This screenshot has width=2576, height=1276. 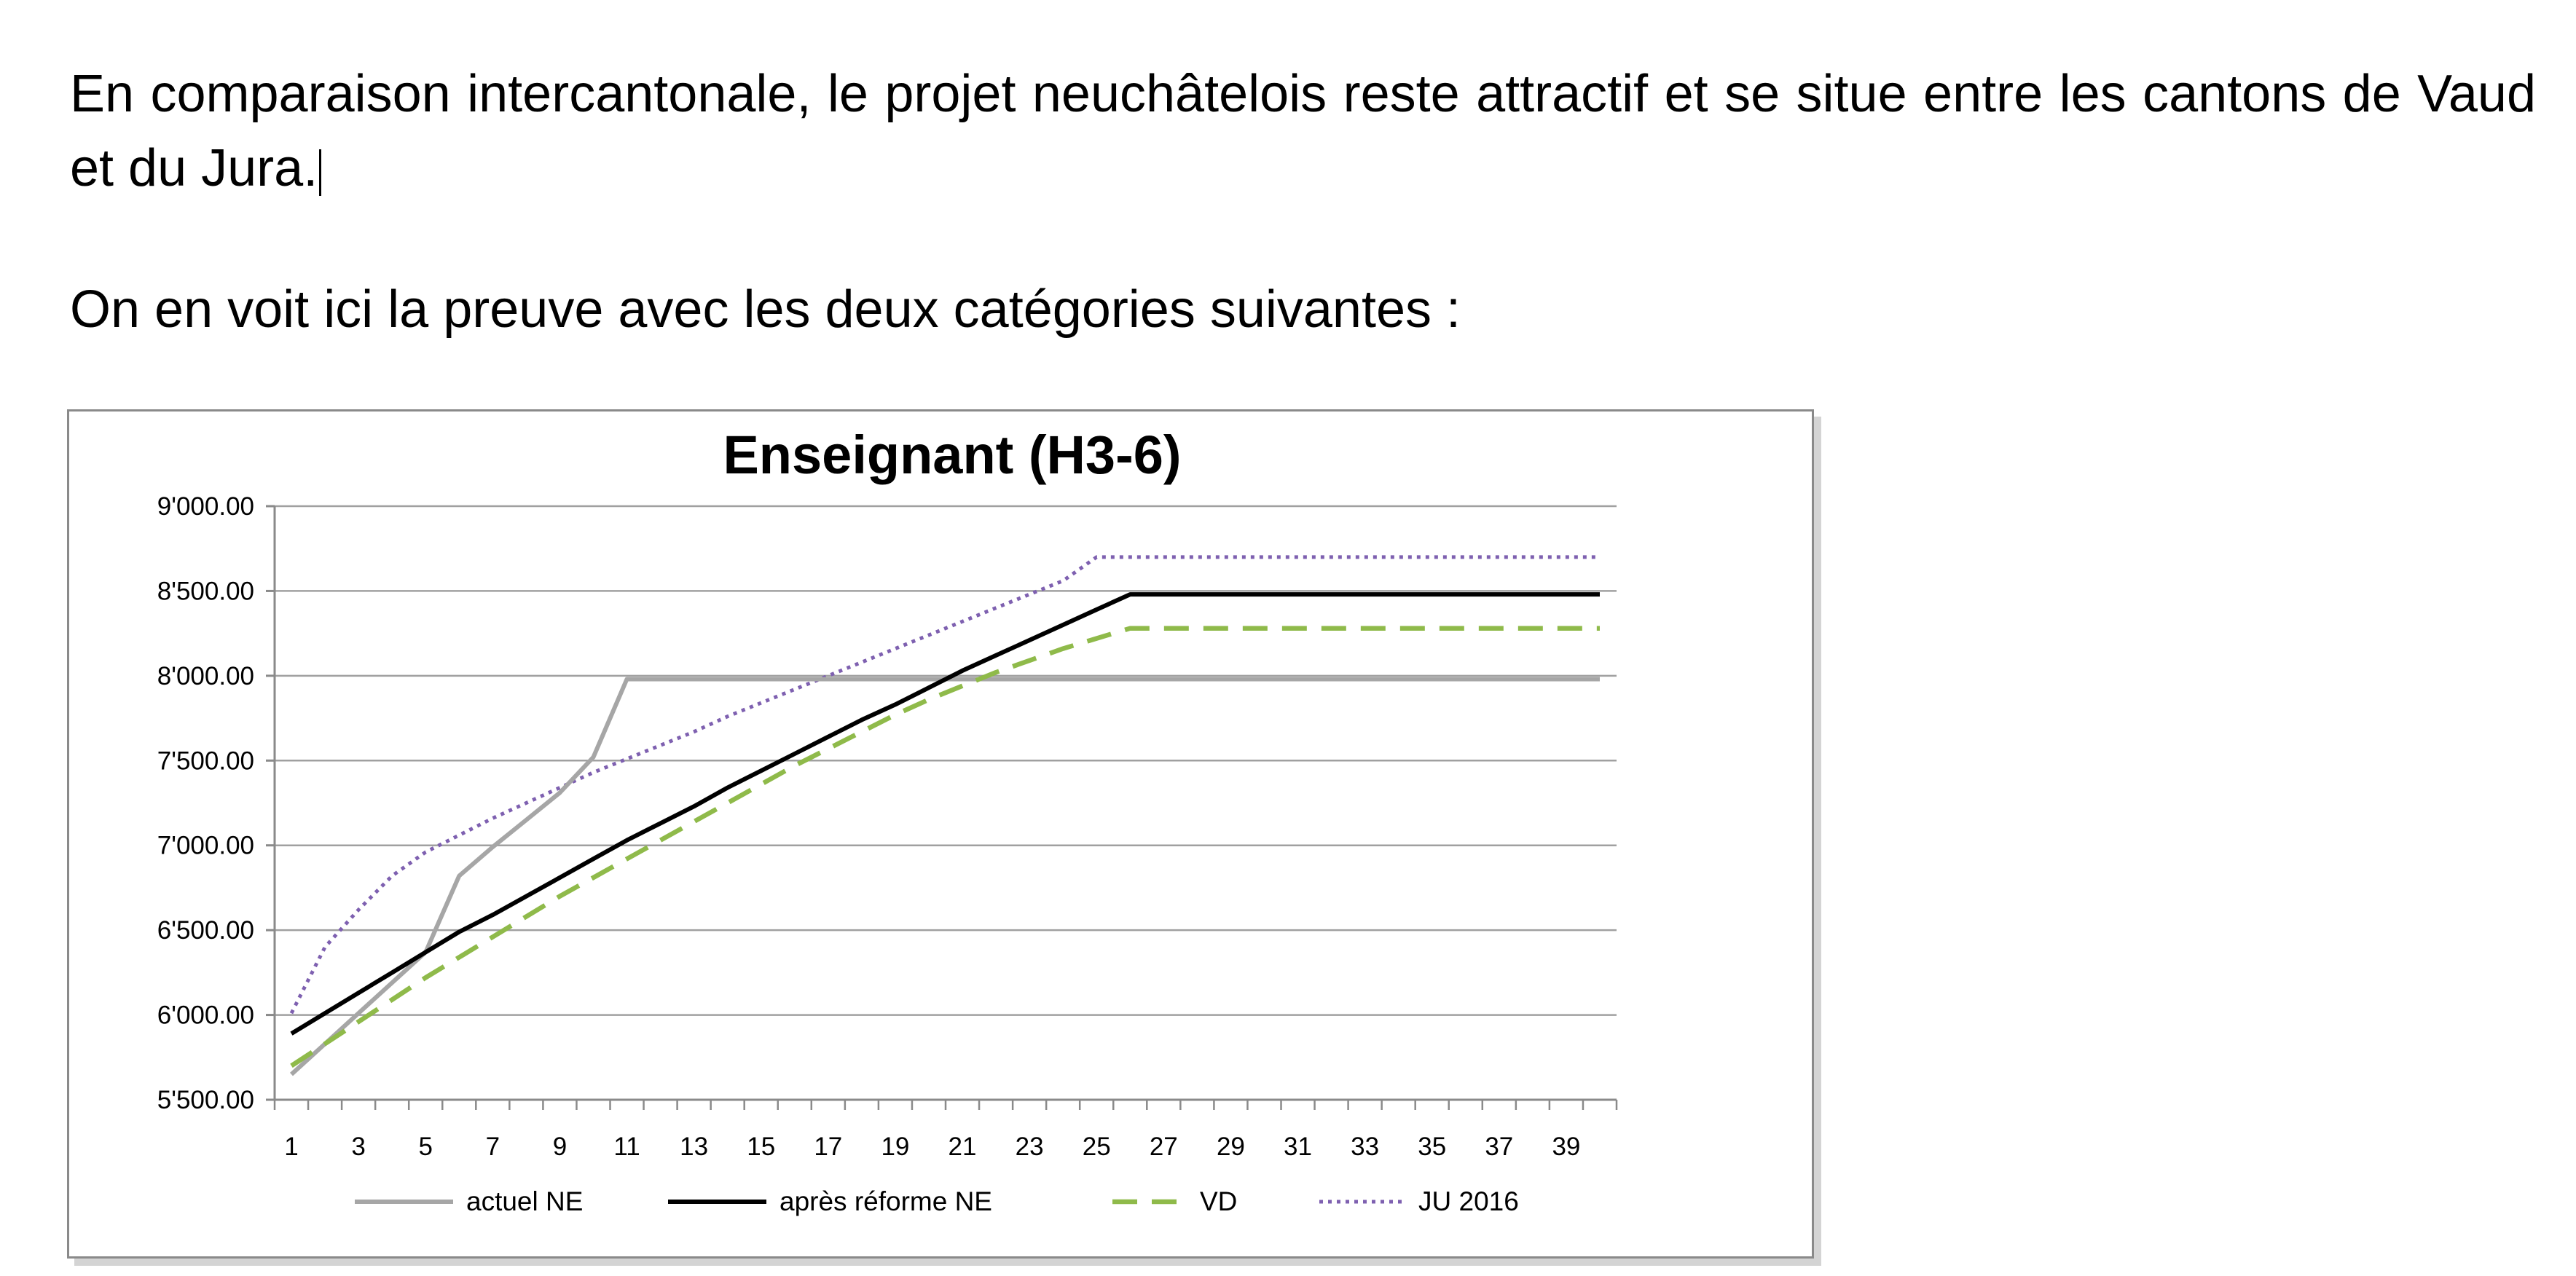 I want to click on y-tick-label: 8'000.00, so click(x=205, y=676).